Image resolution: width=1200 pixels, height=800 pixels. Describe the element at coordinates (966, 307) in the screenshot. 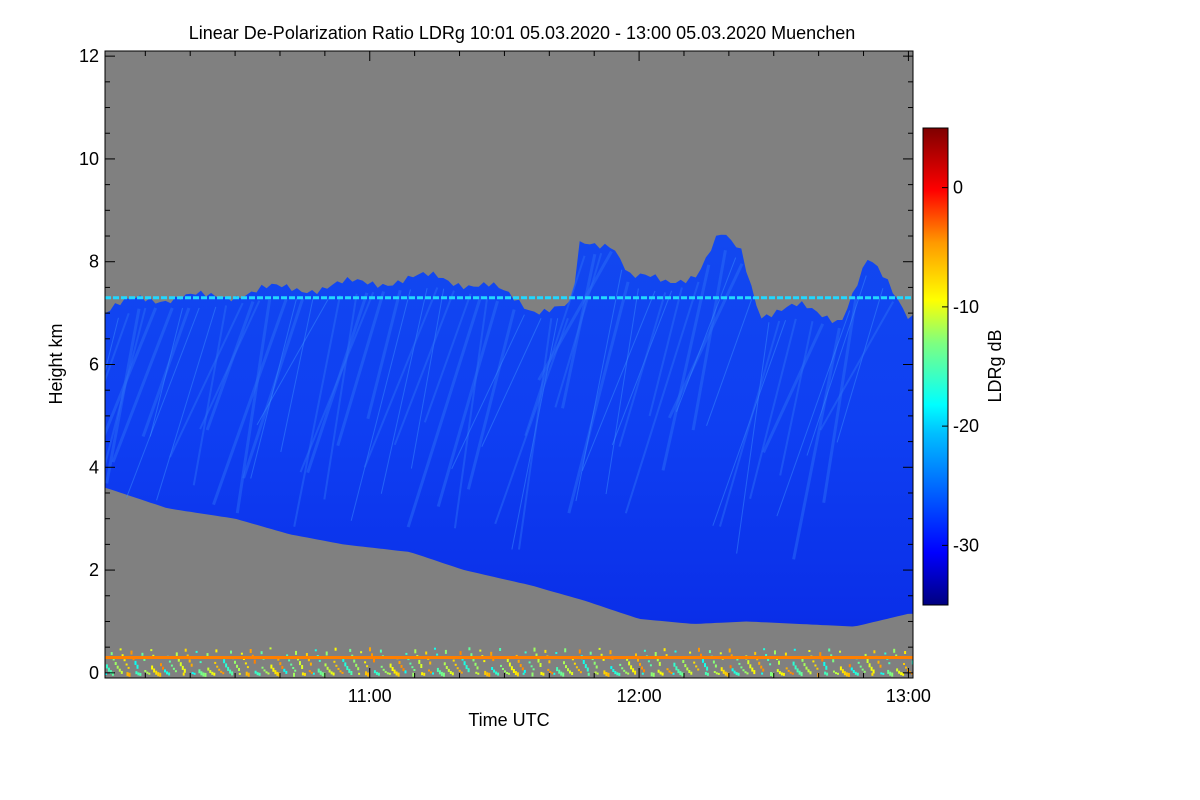

I see `colorbar-tick-label: -10` at that location.